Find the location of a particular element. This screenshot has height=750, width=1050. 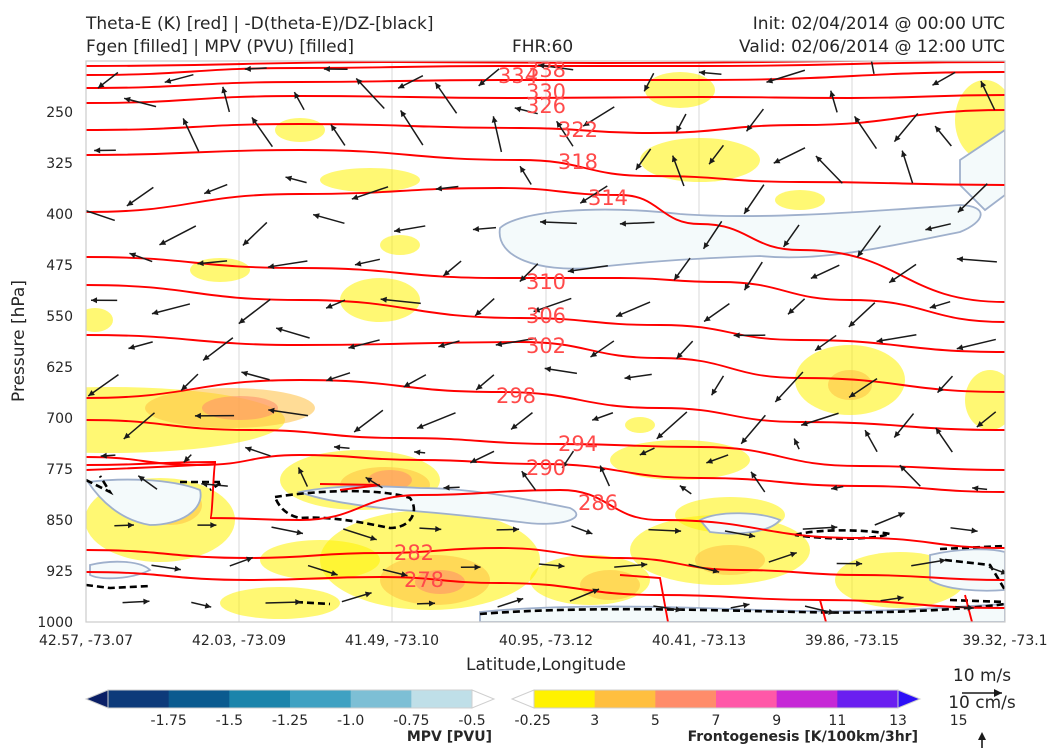

theta-e-label-278: 278 is located at coordinates (424, 580).